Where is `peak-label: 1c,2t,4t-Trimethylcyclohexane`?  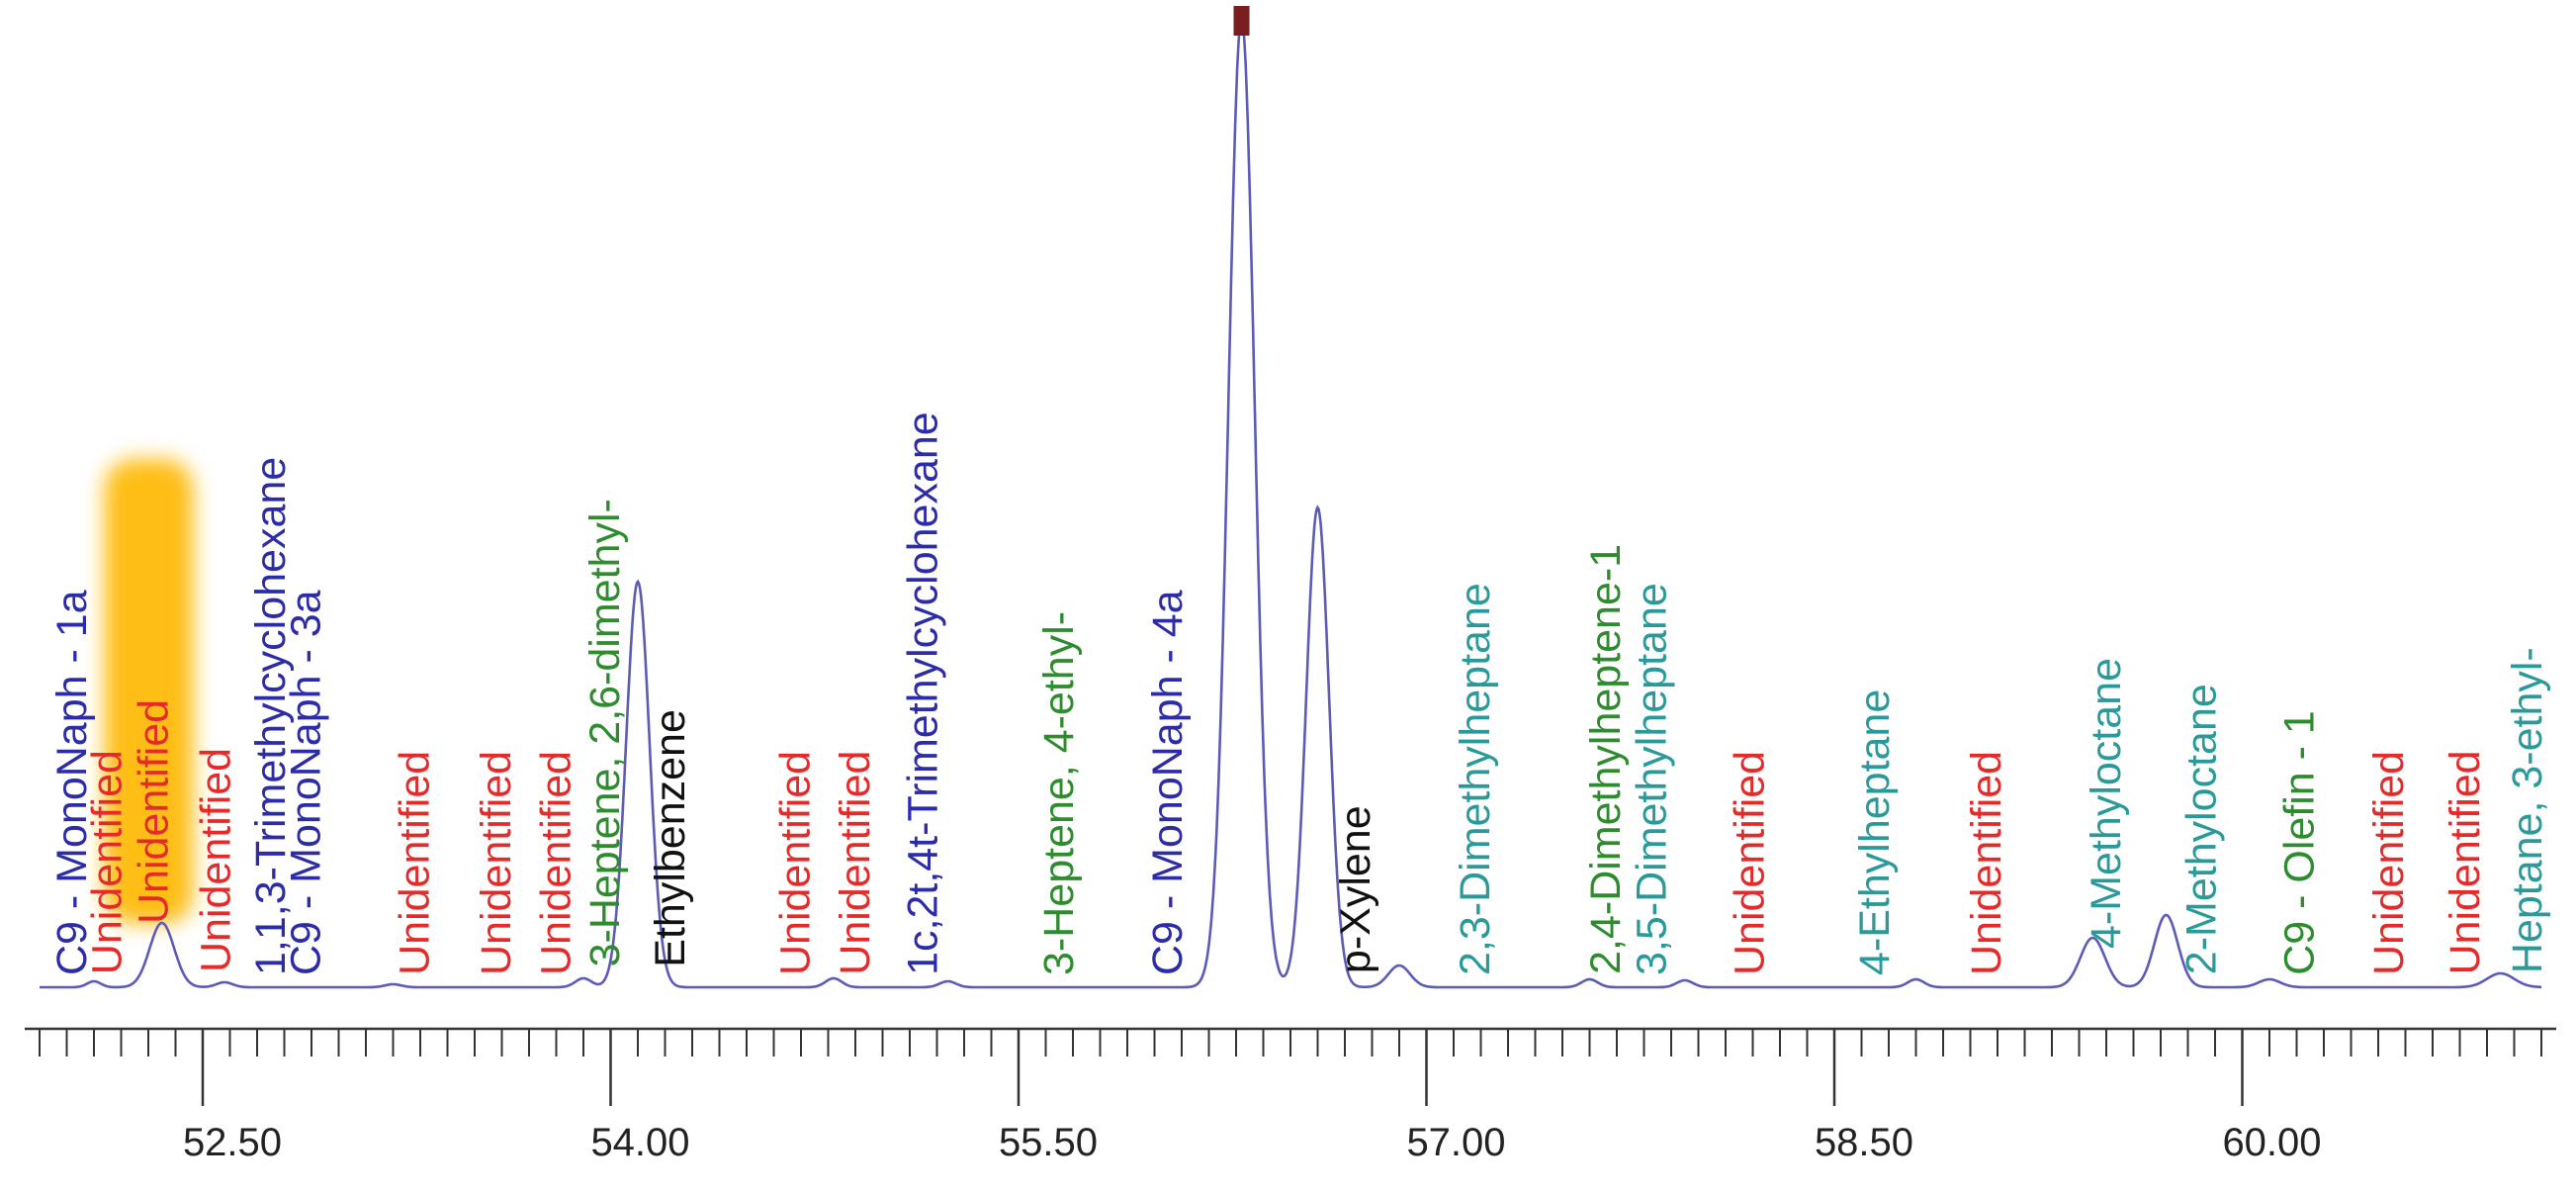
peak-label: 1c,2t,4t-Trimethylcyclohexane is located at coordinates (923, 693).